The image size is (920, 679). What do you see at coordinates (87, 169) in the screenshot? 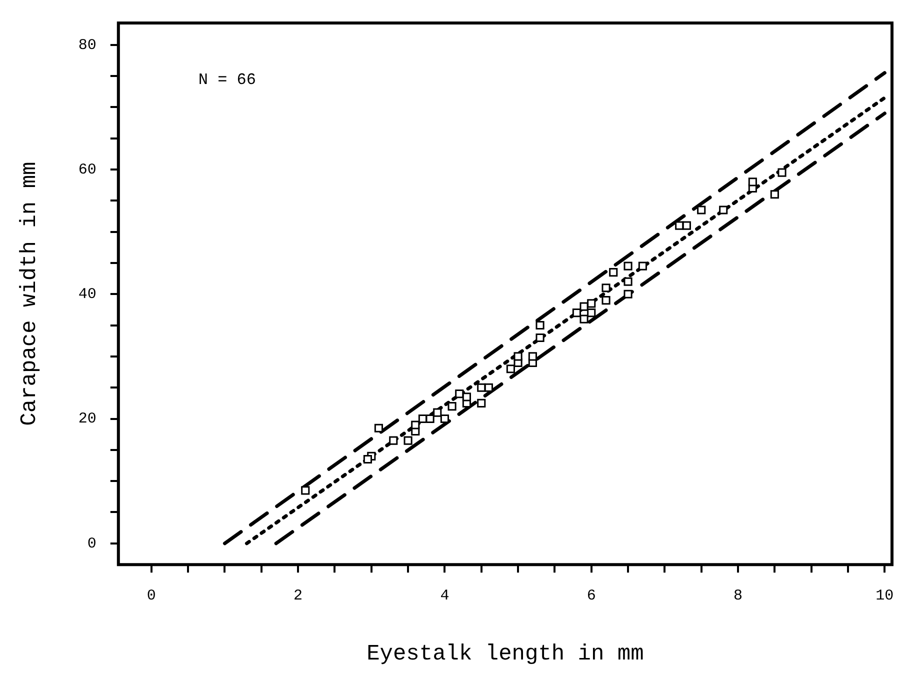
I see `y-tick-label: 60` at bounding box center [87, 169].